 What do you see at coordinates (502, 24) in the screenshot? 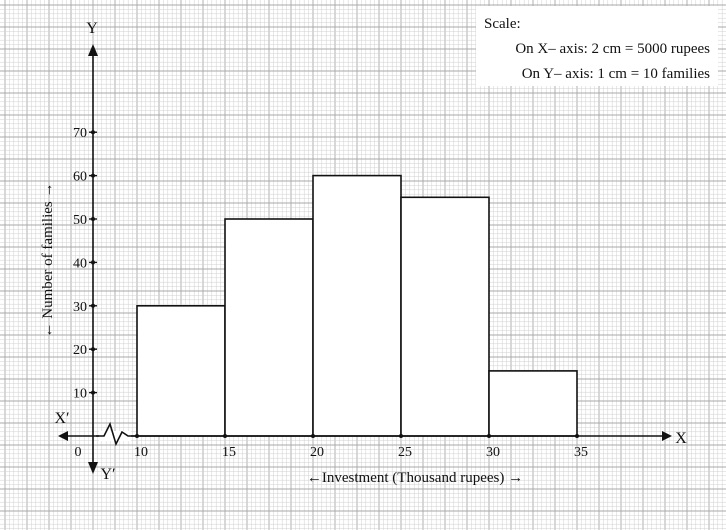
I see `scale-title: Scale:` at bounding box center [502, 24].